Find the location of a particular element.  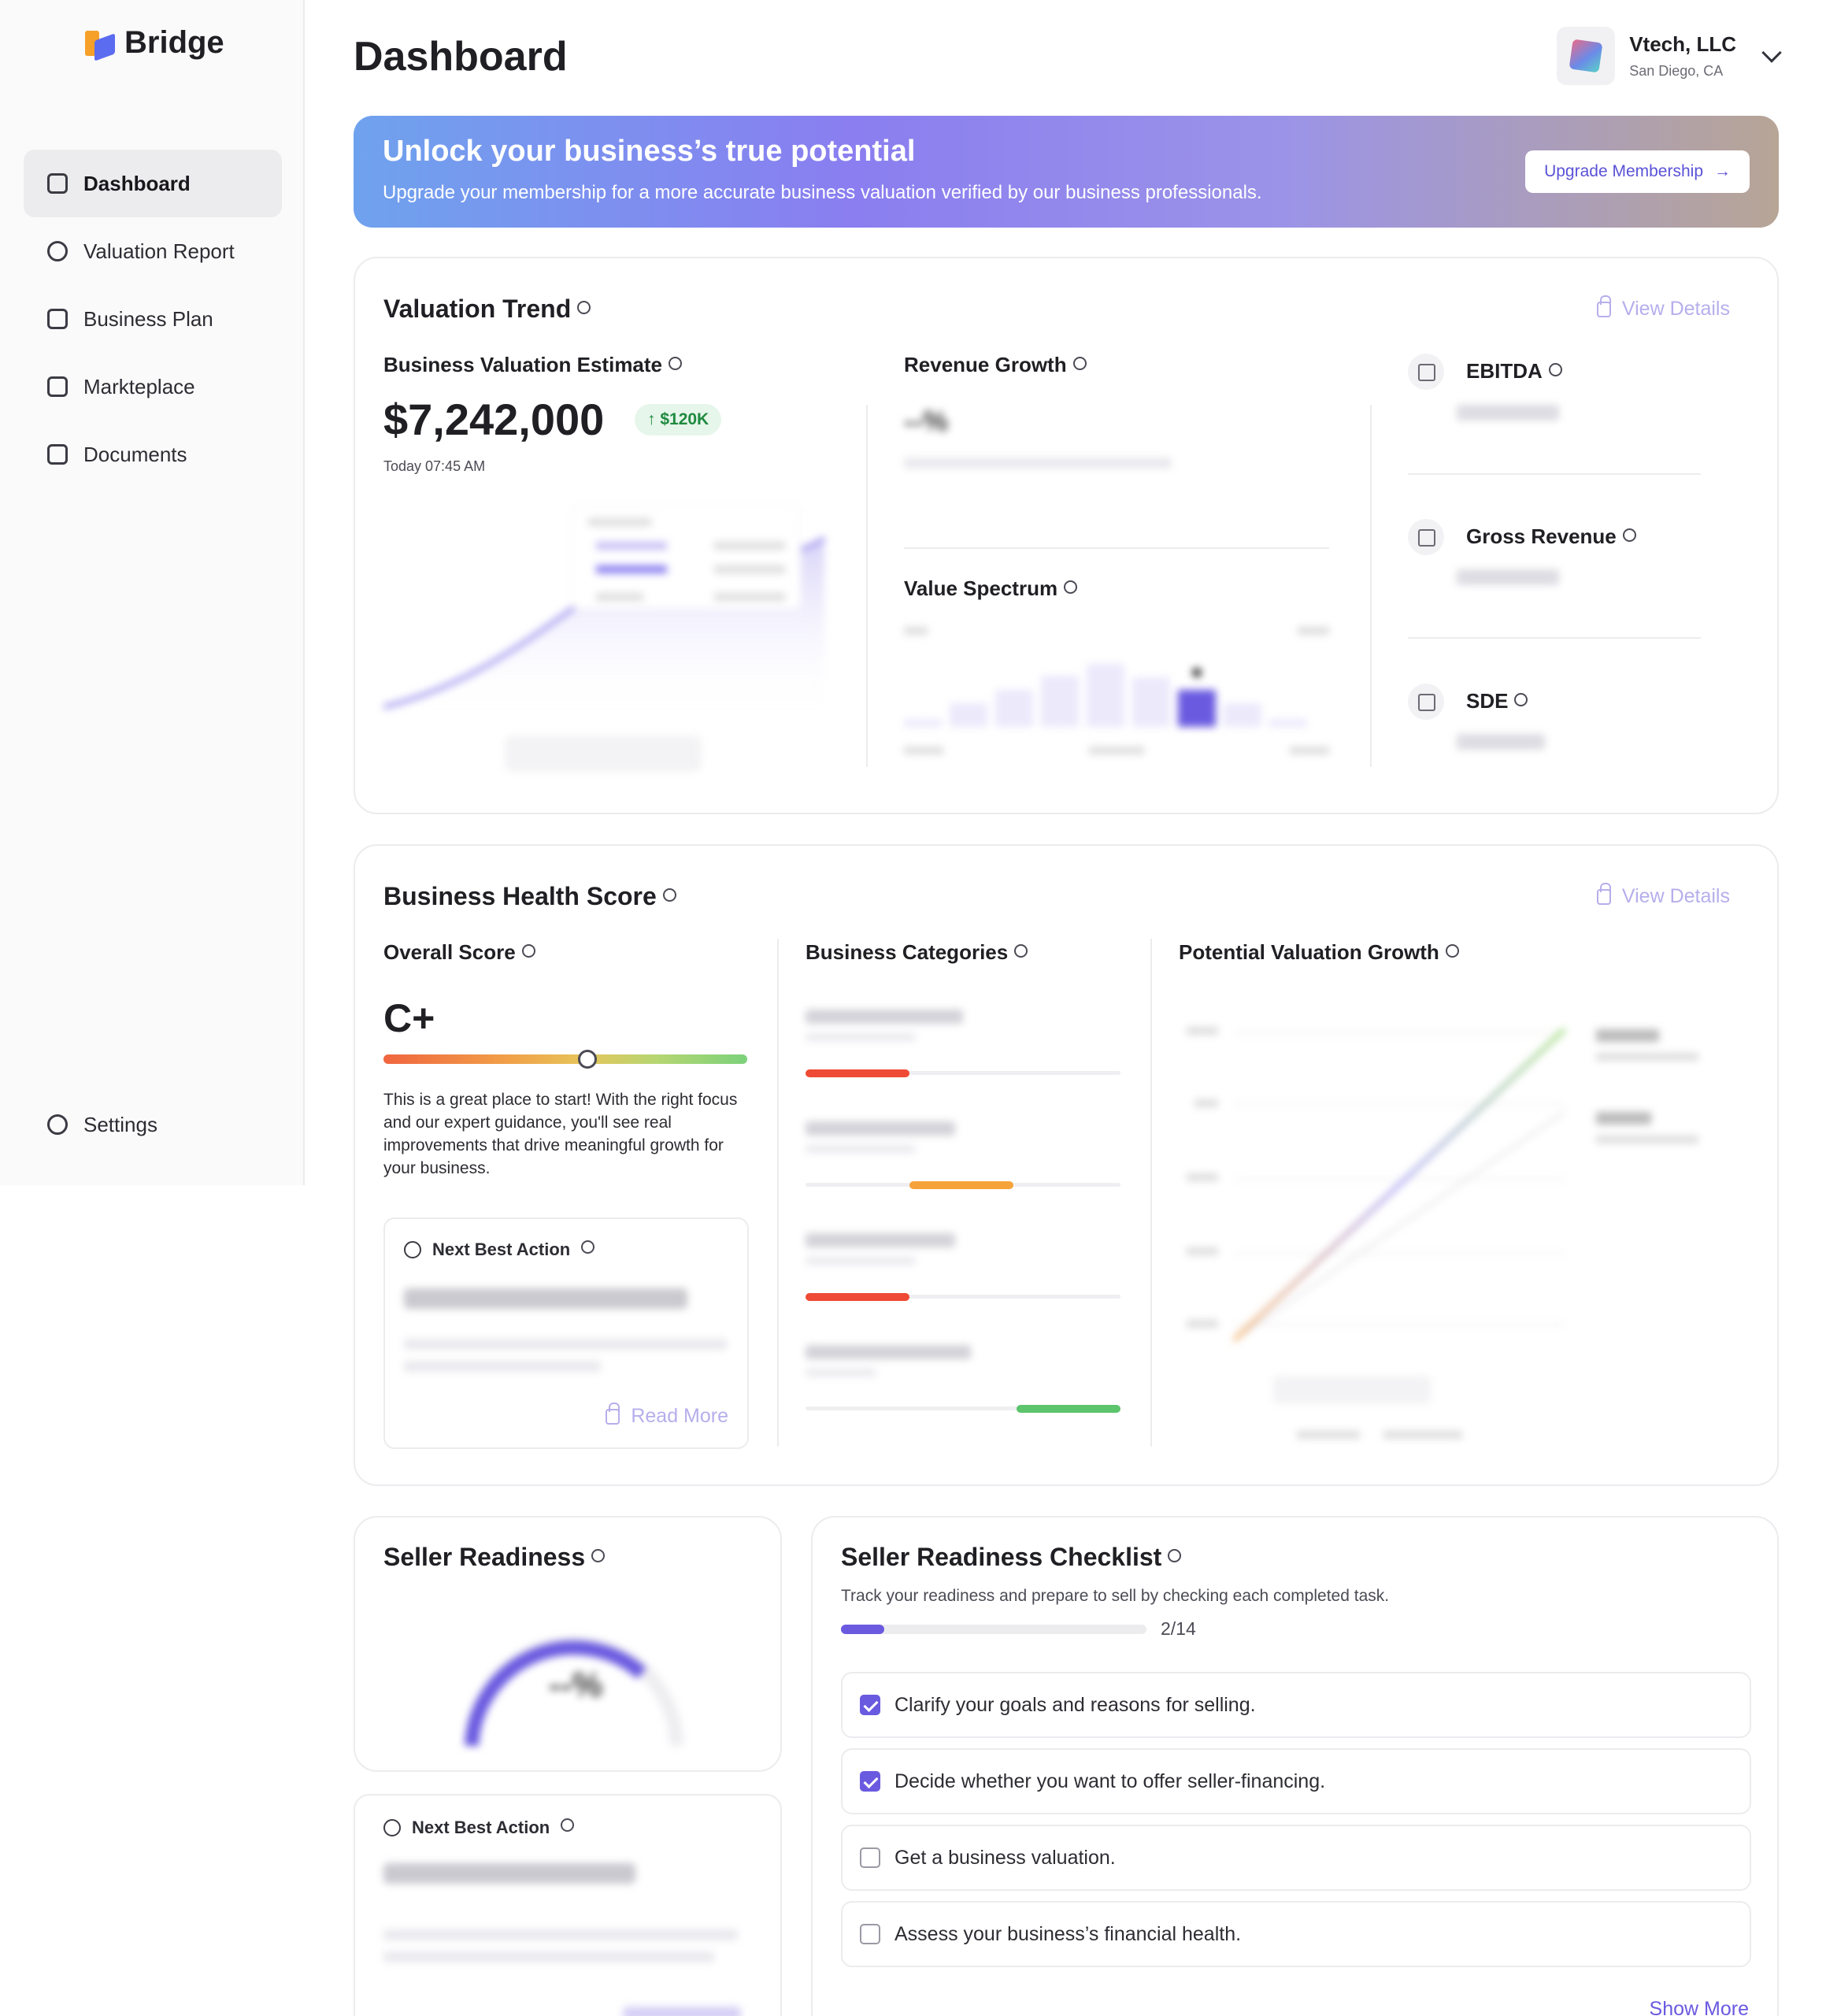

account-name: Vtech, LLC is located at coordinates (1682, 44).